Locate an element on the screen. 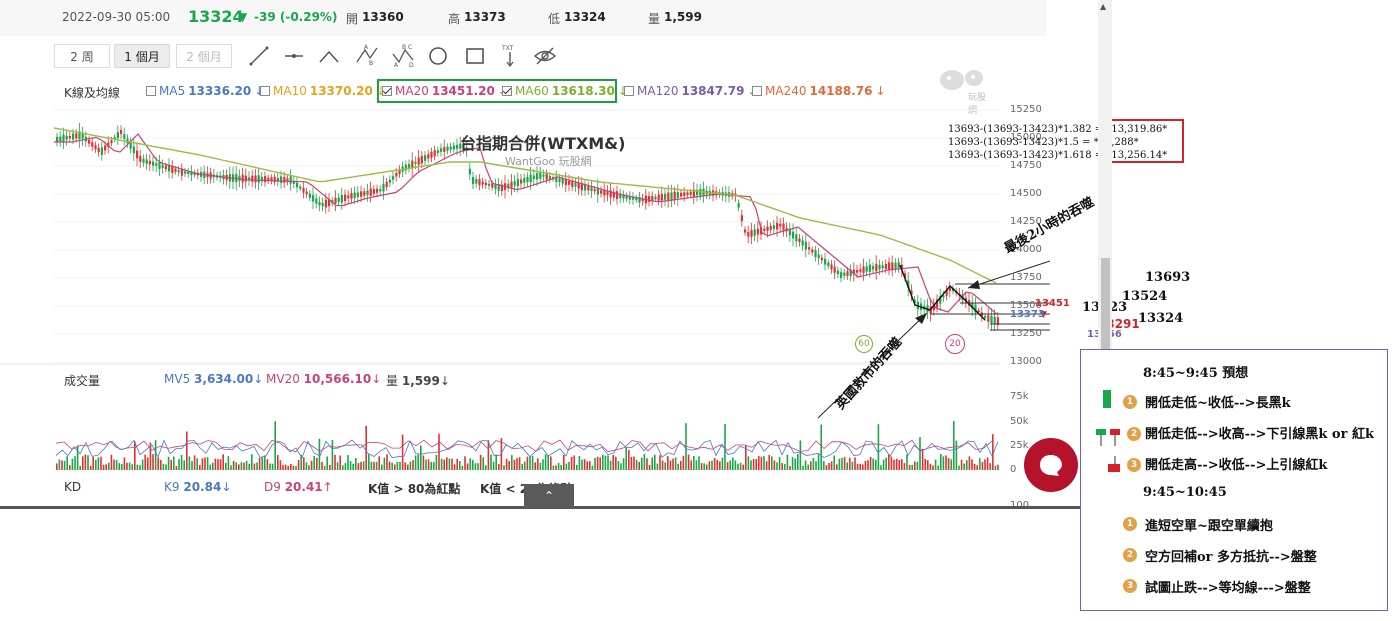 Image resolution: width=1400 pixels, height=621 pixels. price-change: -39 (-0.29%) is located at coordinates (296, 17).